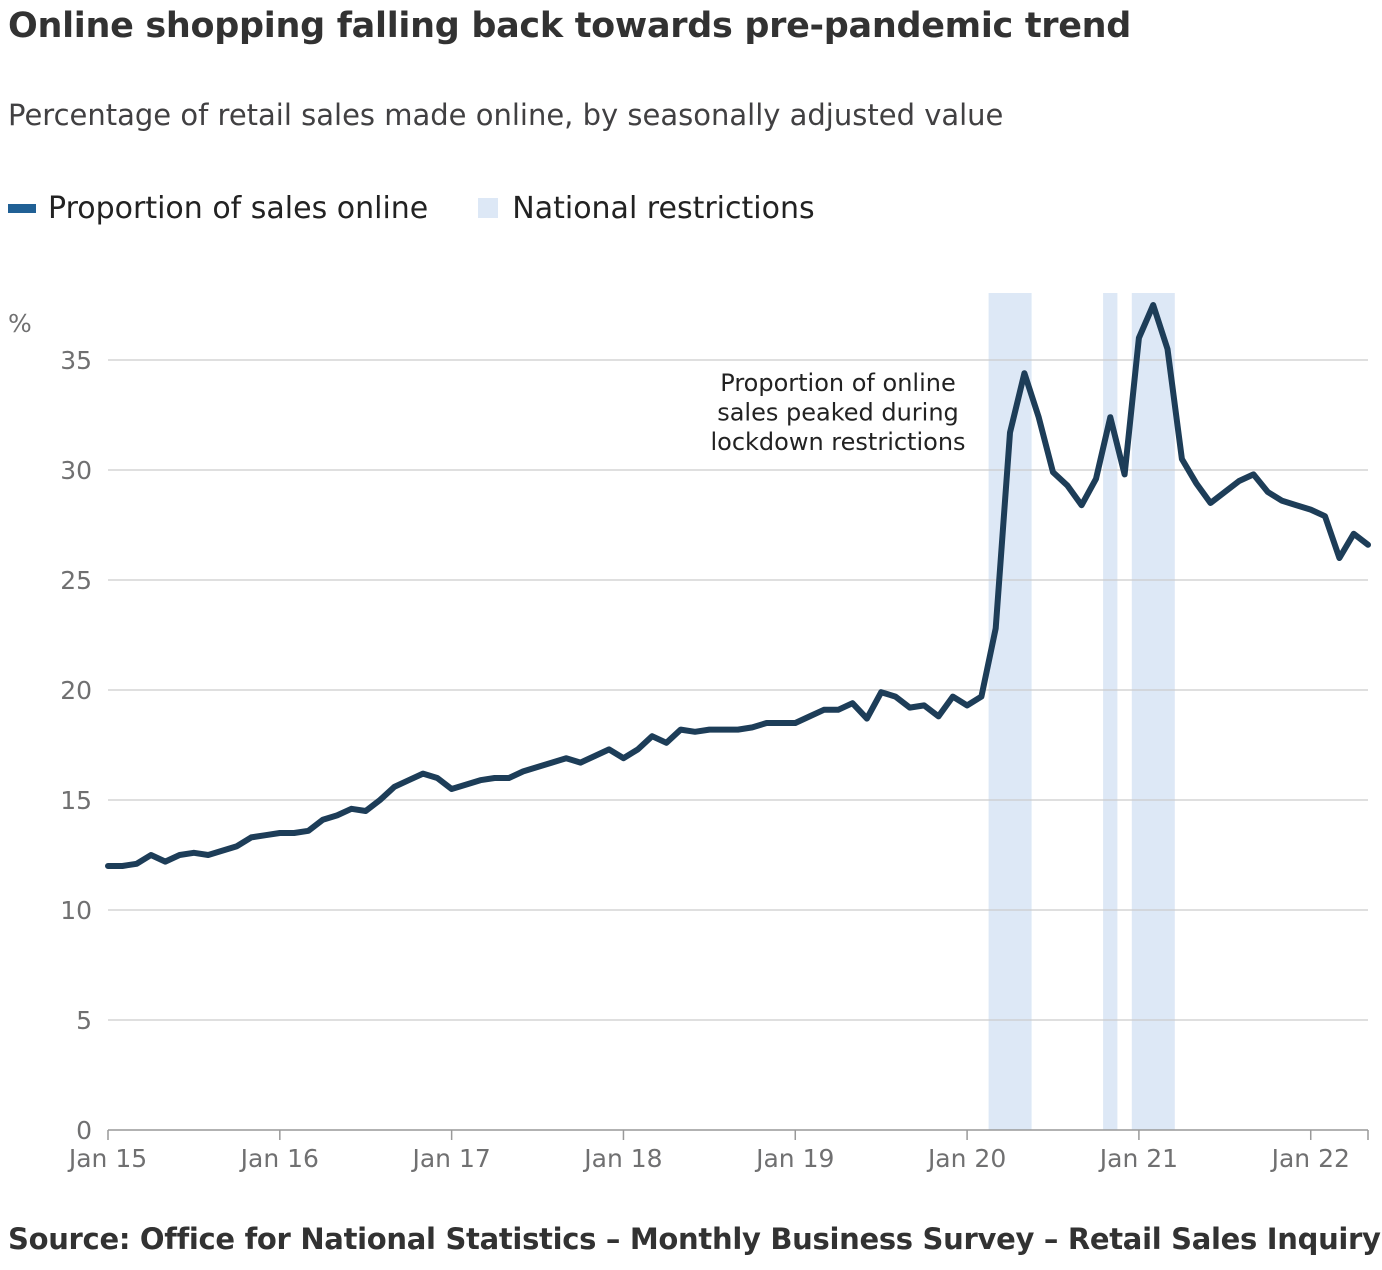 The image size is (1382, 1270). Describe the element at coordinates (1081, 711) in the screenshot. I see `restriction-bands` at that location.